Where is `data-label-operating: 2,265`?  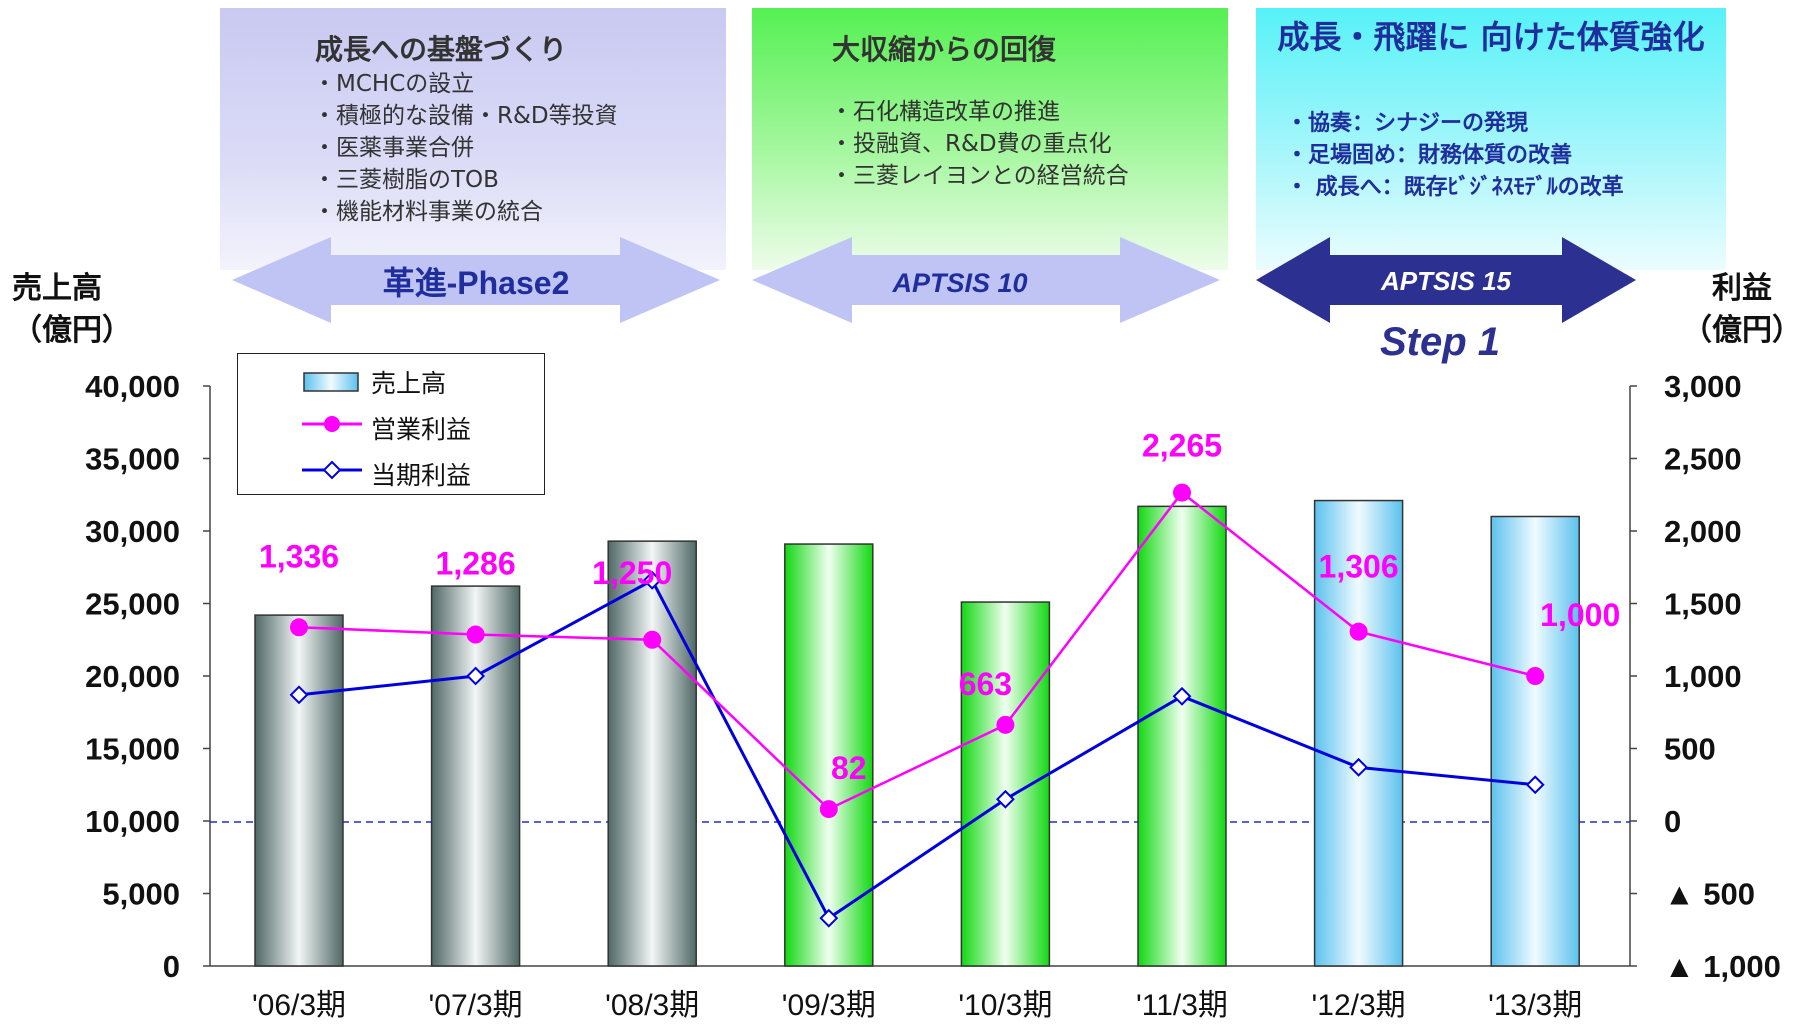
data-label-operating: 2,265 is located at coordinates (1182, 446).